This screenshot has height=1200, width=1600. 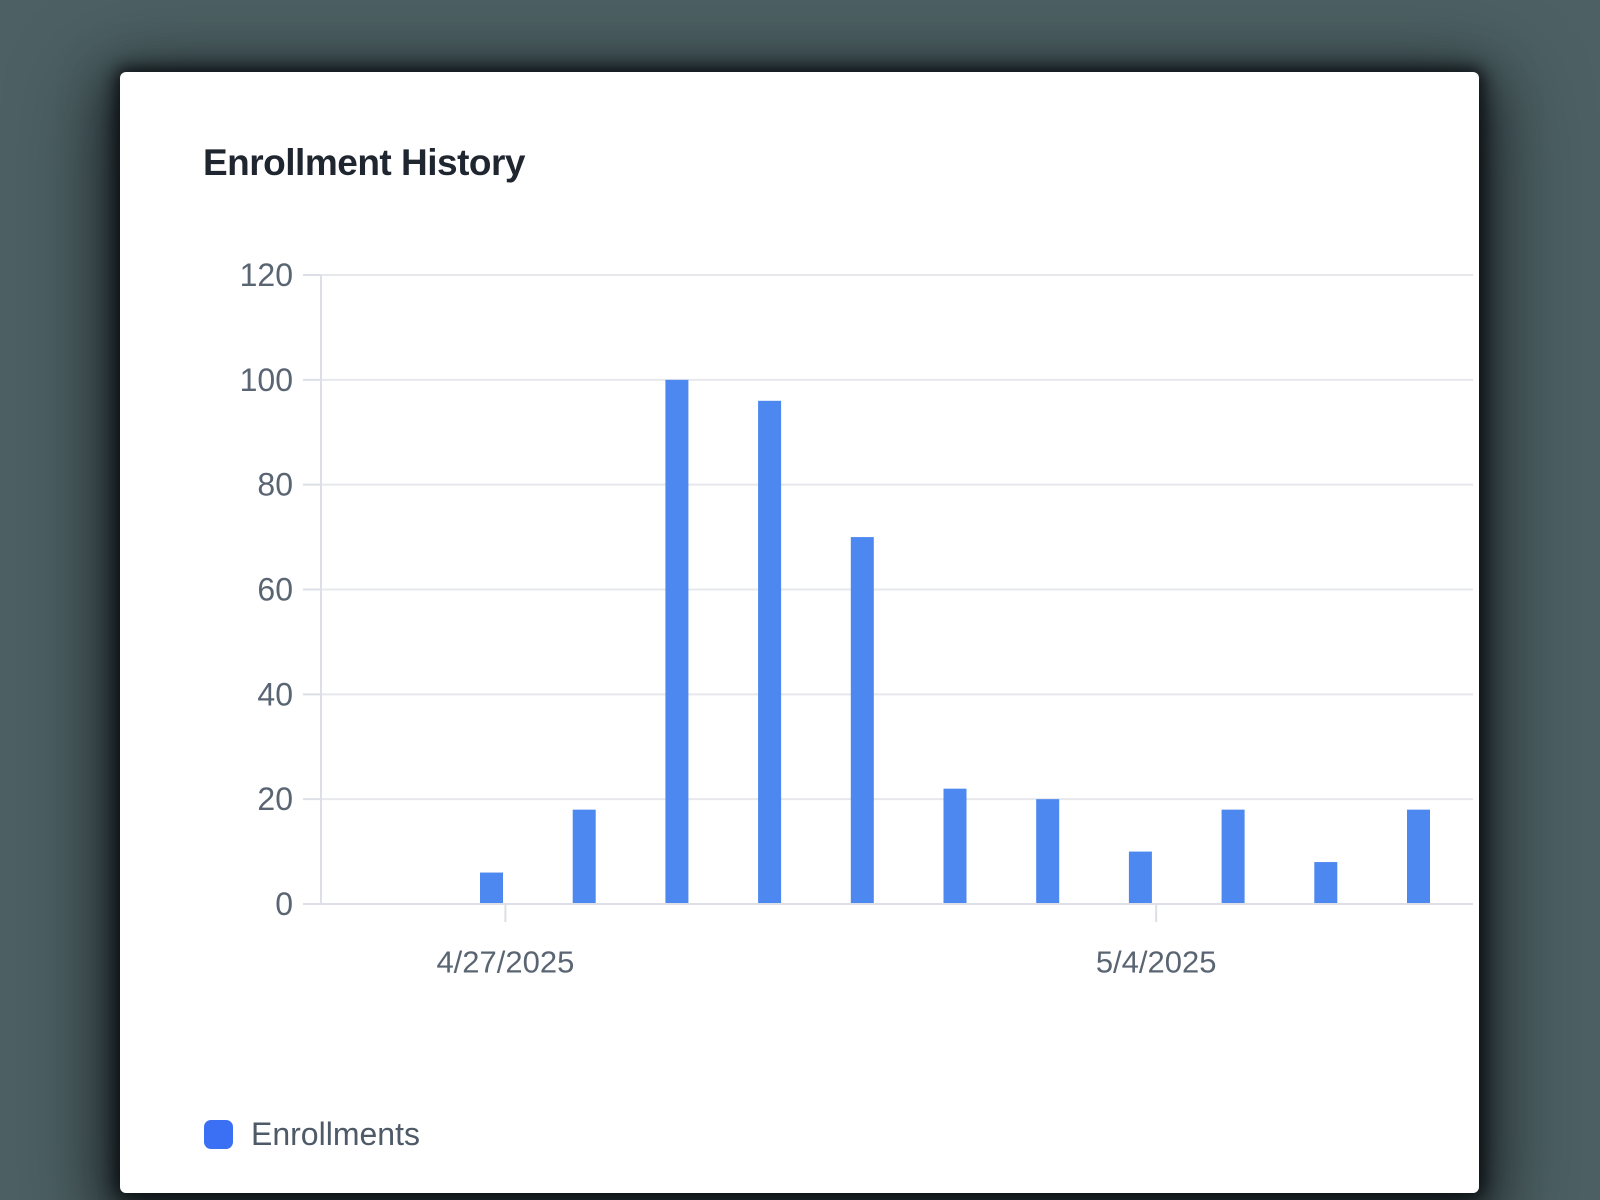 I want to click on y-axis-label-80: 80, so click(x=275, y=485).